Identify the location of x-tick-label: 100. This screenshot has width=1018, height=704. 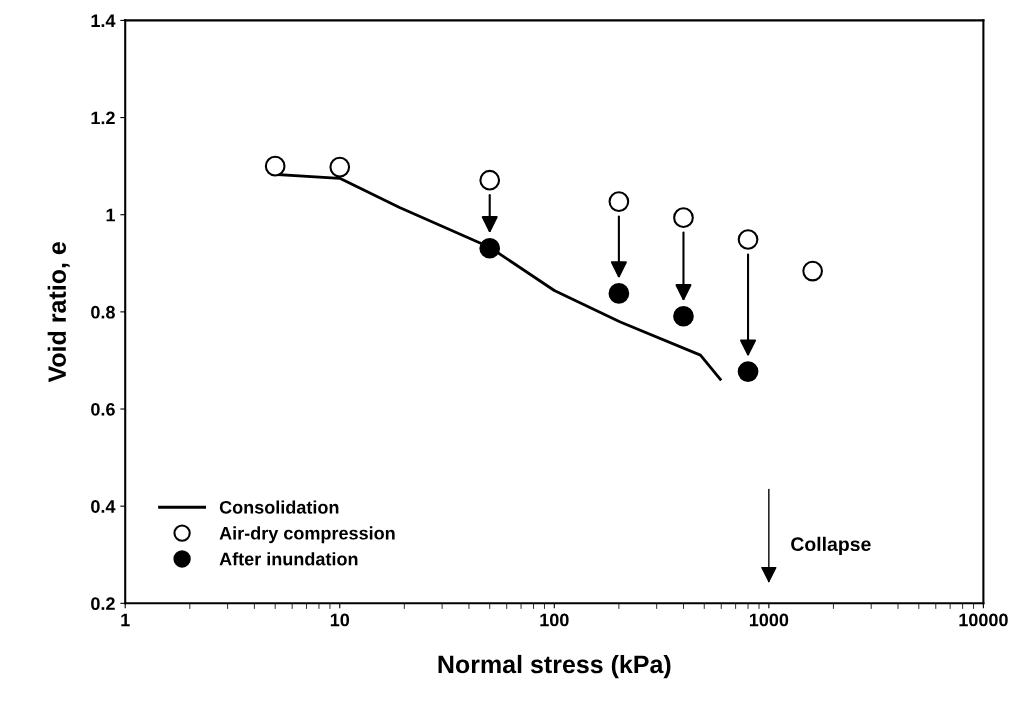
(554, 620).